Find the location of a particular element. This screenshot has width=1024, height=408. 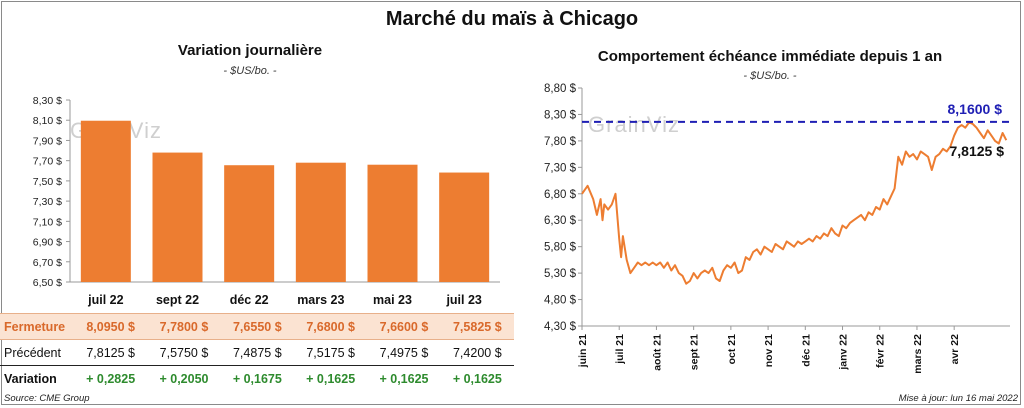

table-cell: 7,6800 $ is located at coordinates (330, 326).